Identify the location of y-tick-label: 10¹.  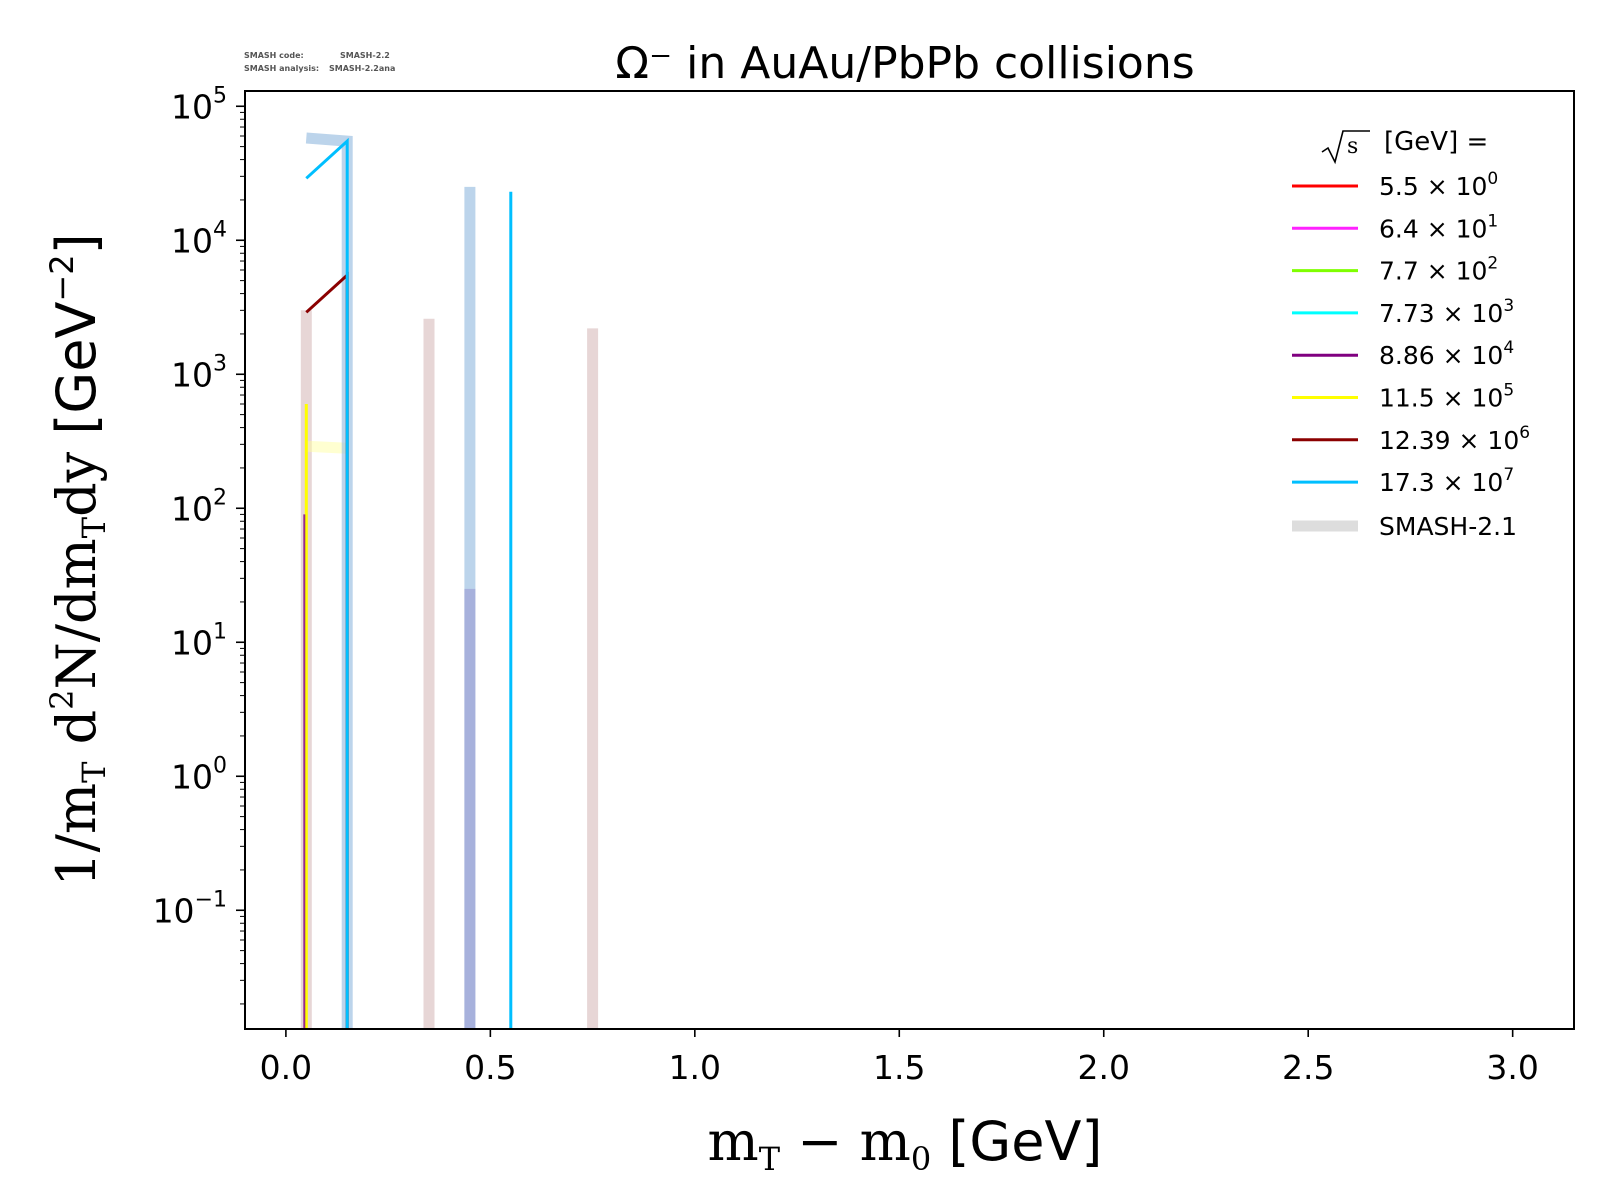
(199, 640).